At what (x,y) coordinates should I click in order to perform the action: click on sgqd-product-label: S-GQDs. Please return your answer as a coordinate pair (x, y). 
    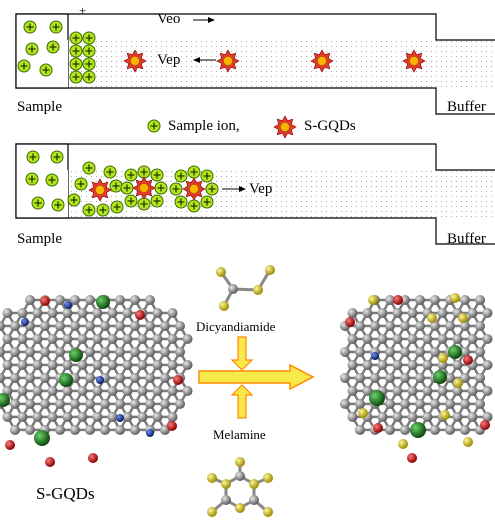
    Looking at the image, I should click on (65, 493).